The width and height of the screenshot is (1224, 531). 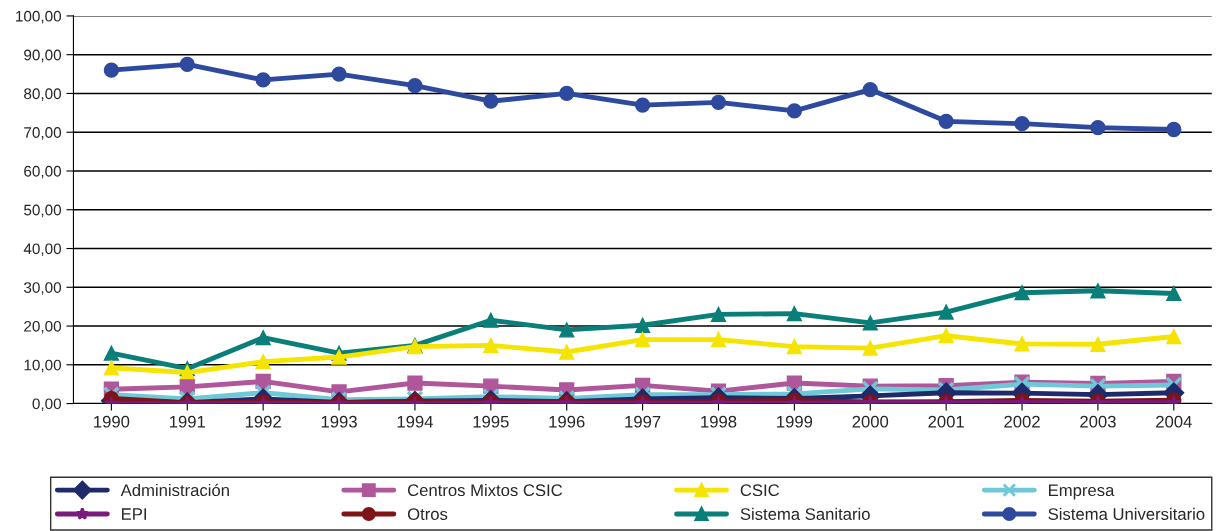 What do you see at coordinates (47, 405) in the screenshot?
I see `y-tick-label: 0,00` at bounding box center [47, 405].